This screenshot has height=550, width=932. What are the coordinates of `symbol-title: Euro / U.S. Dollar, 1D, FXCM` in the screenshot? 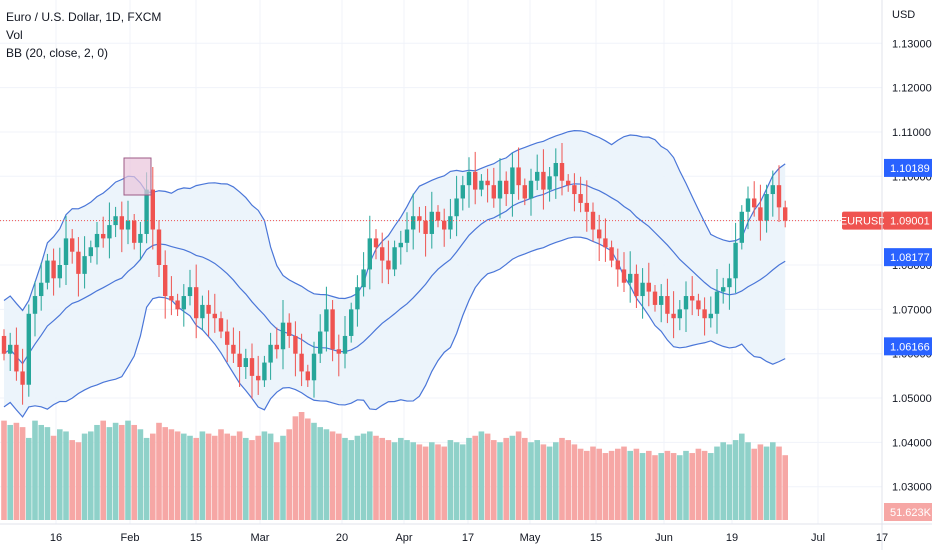 It's located at (84, 17).